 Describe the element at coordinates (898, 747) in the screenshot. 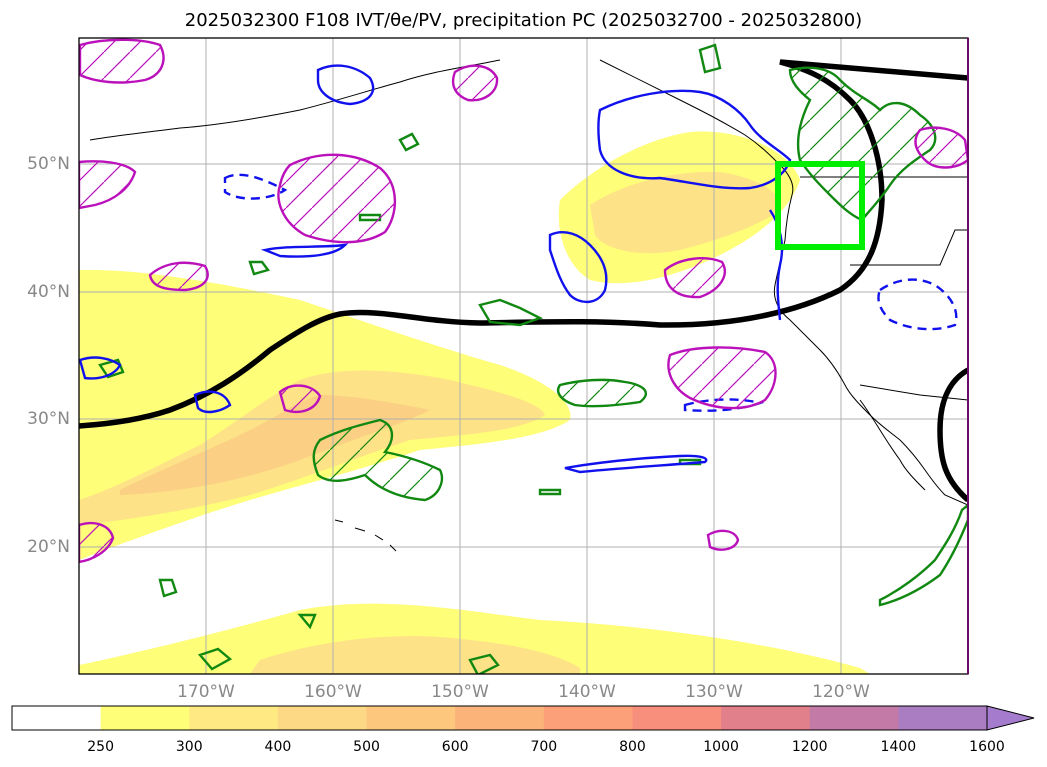

I see `colorbar-tick-label: 1400` at that location.